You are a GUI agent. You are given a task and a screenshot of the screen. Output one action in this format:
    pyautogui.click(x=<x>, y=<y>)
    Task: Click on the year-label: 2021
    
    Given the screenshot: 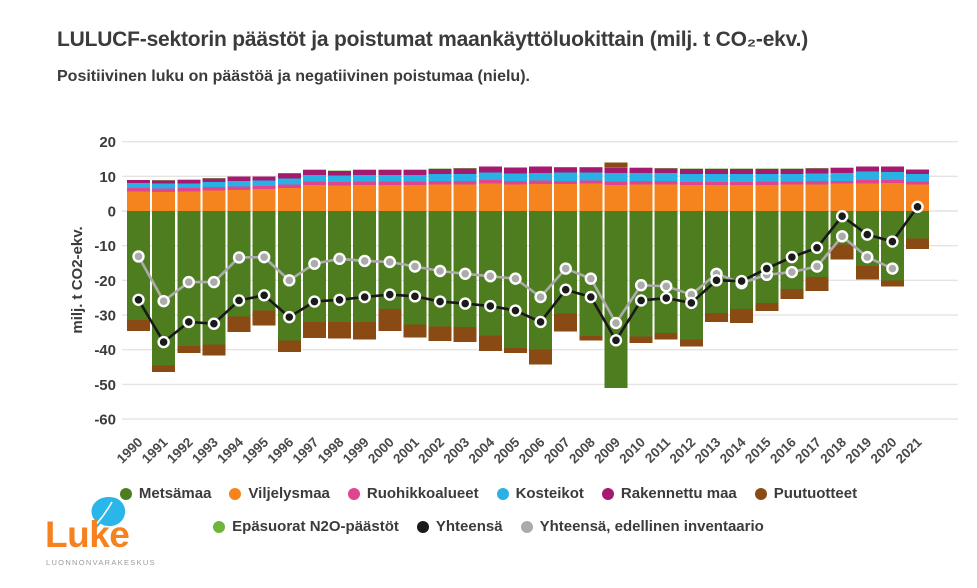 What is the action you would take?
    pyautogui.click(x=909, y=450)
    